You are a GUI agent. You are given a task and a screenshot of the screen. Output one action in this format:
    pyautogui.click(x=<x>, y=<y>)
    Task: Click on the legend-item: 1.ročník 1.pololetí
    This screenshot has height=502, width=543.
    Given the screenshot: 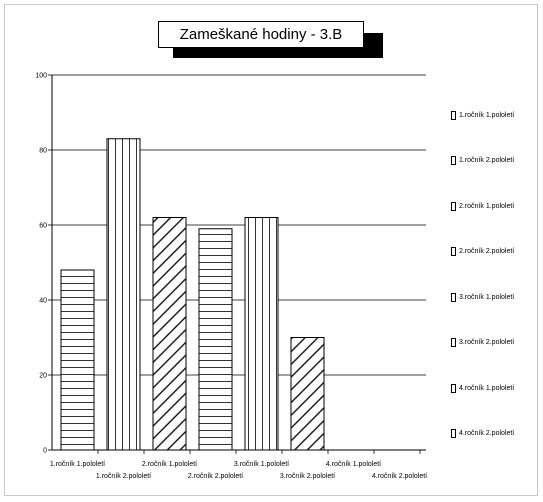 What is the action you would take?
    pyautogui.click(x=482, y=115)
    